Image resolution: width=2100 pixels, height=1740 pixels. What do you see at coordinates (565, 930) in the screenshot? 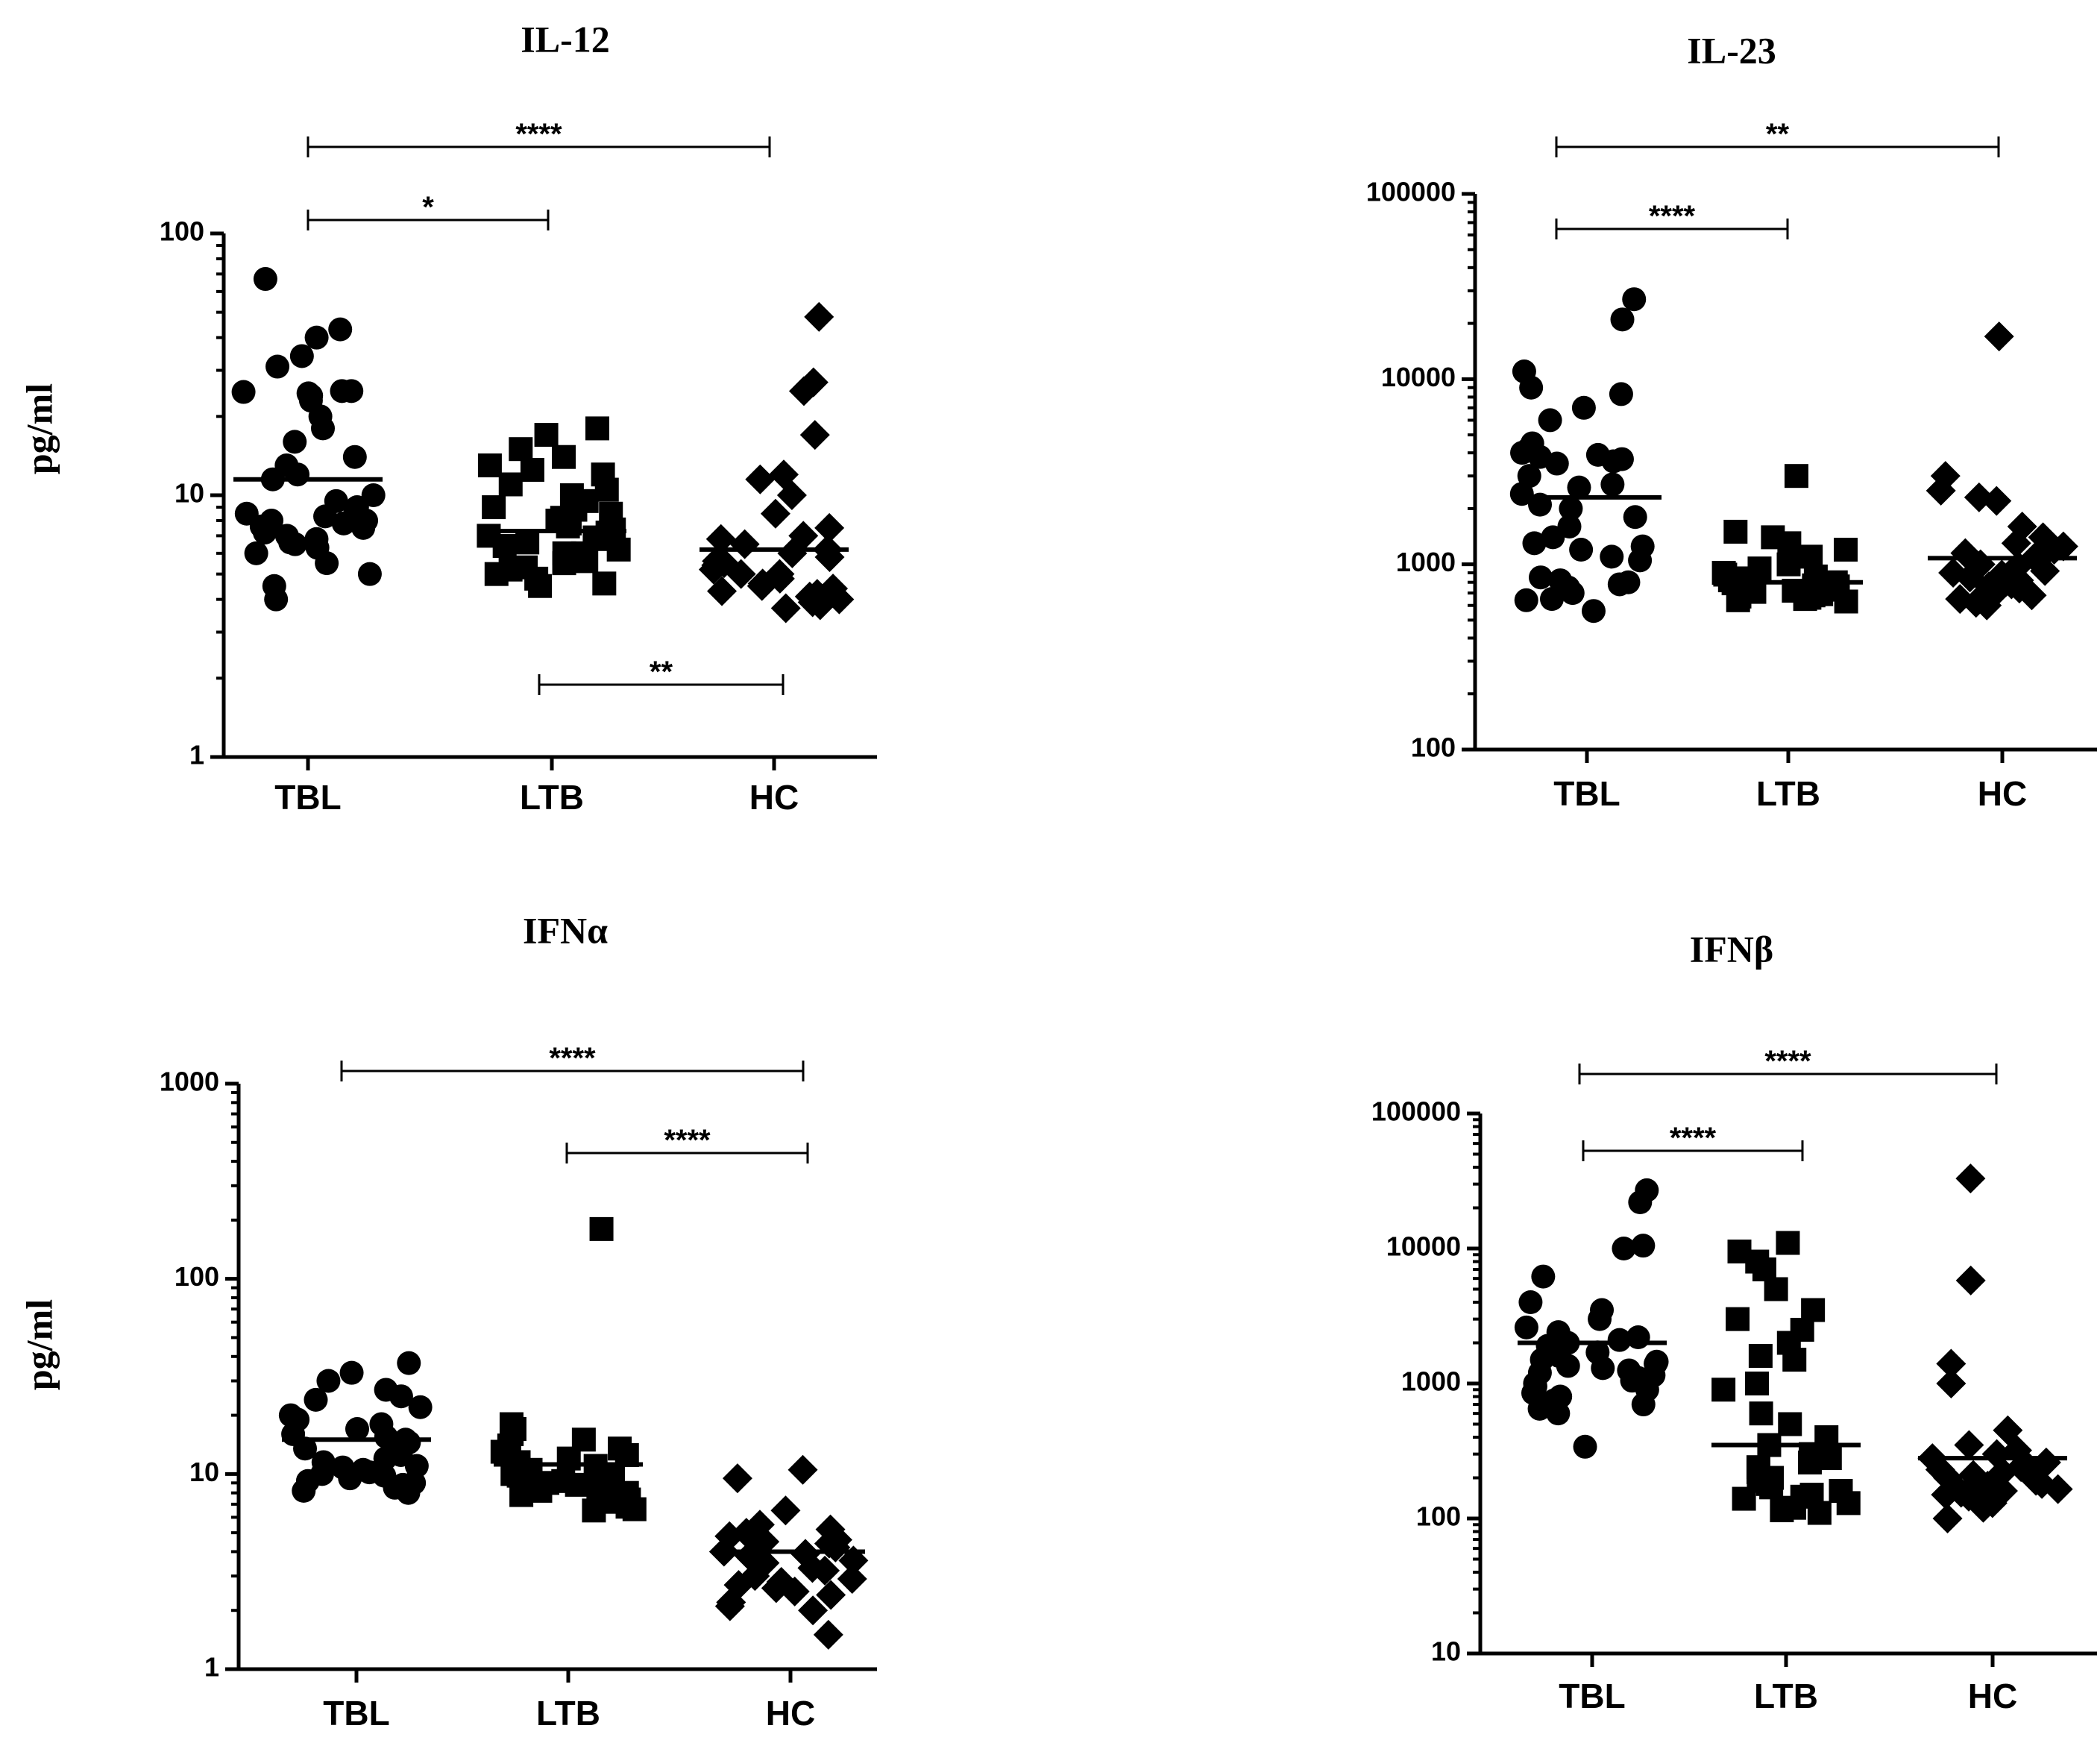
I see `chart-title: IFNα` at bounding box center [565, 930].